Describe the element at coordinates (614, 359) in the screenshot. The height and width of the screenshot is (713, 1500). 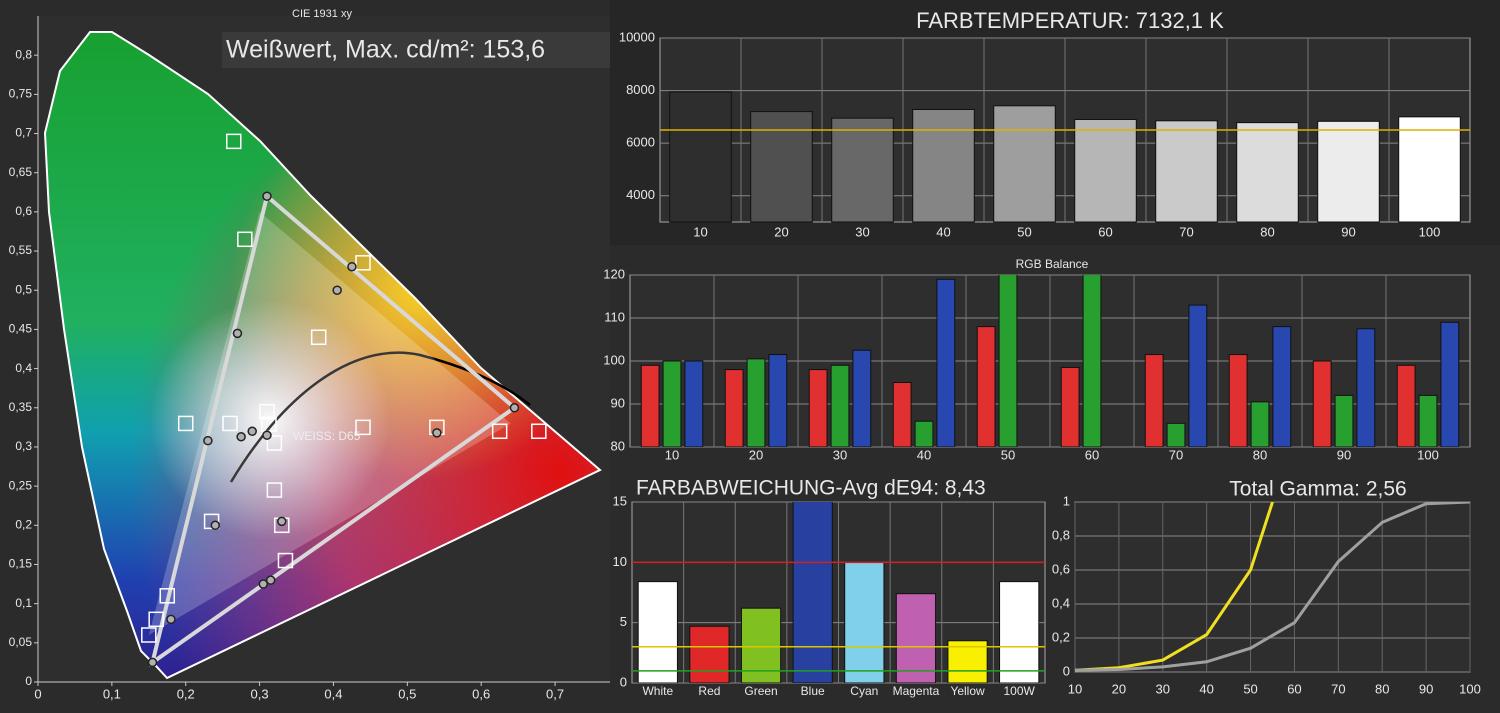
I see `y-tick-label: 100` at that location.